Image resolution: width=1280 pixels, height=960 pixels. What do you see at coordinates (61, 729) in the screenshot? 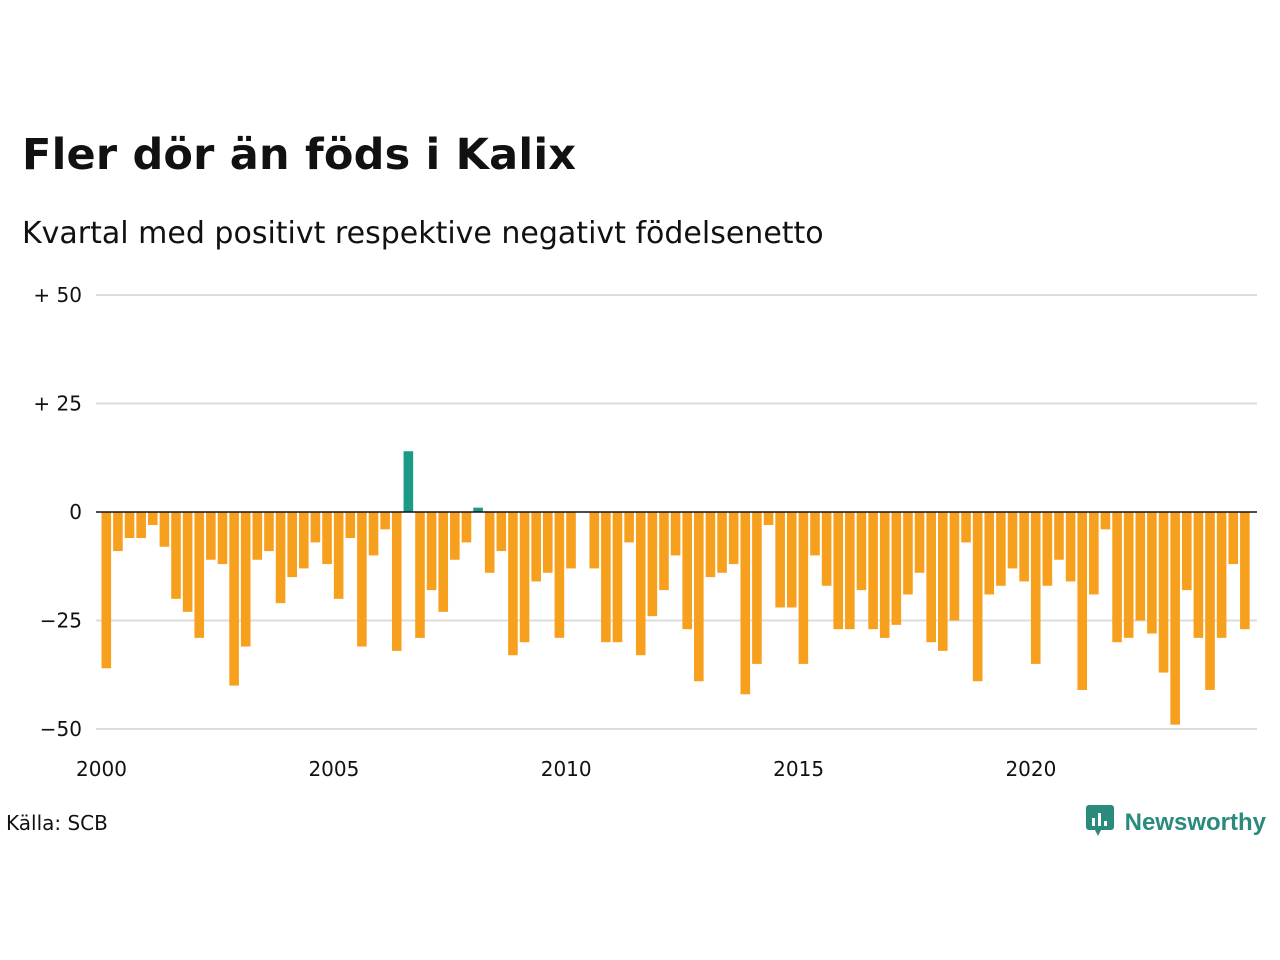
I see `y-tick-label: −50` at bounding box center [61, 729].